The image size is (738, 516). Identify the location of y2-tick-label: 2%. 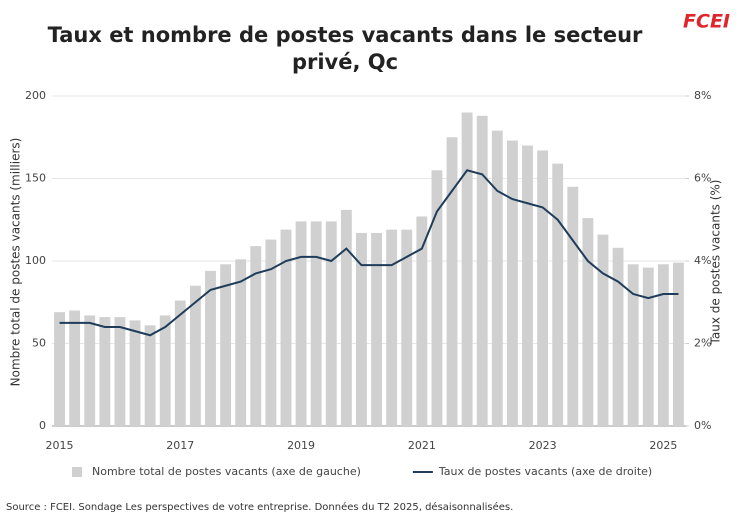
(702, 343).